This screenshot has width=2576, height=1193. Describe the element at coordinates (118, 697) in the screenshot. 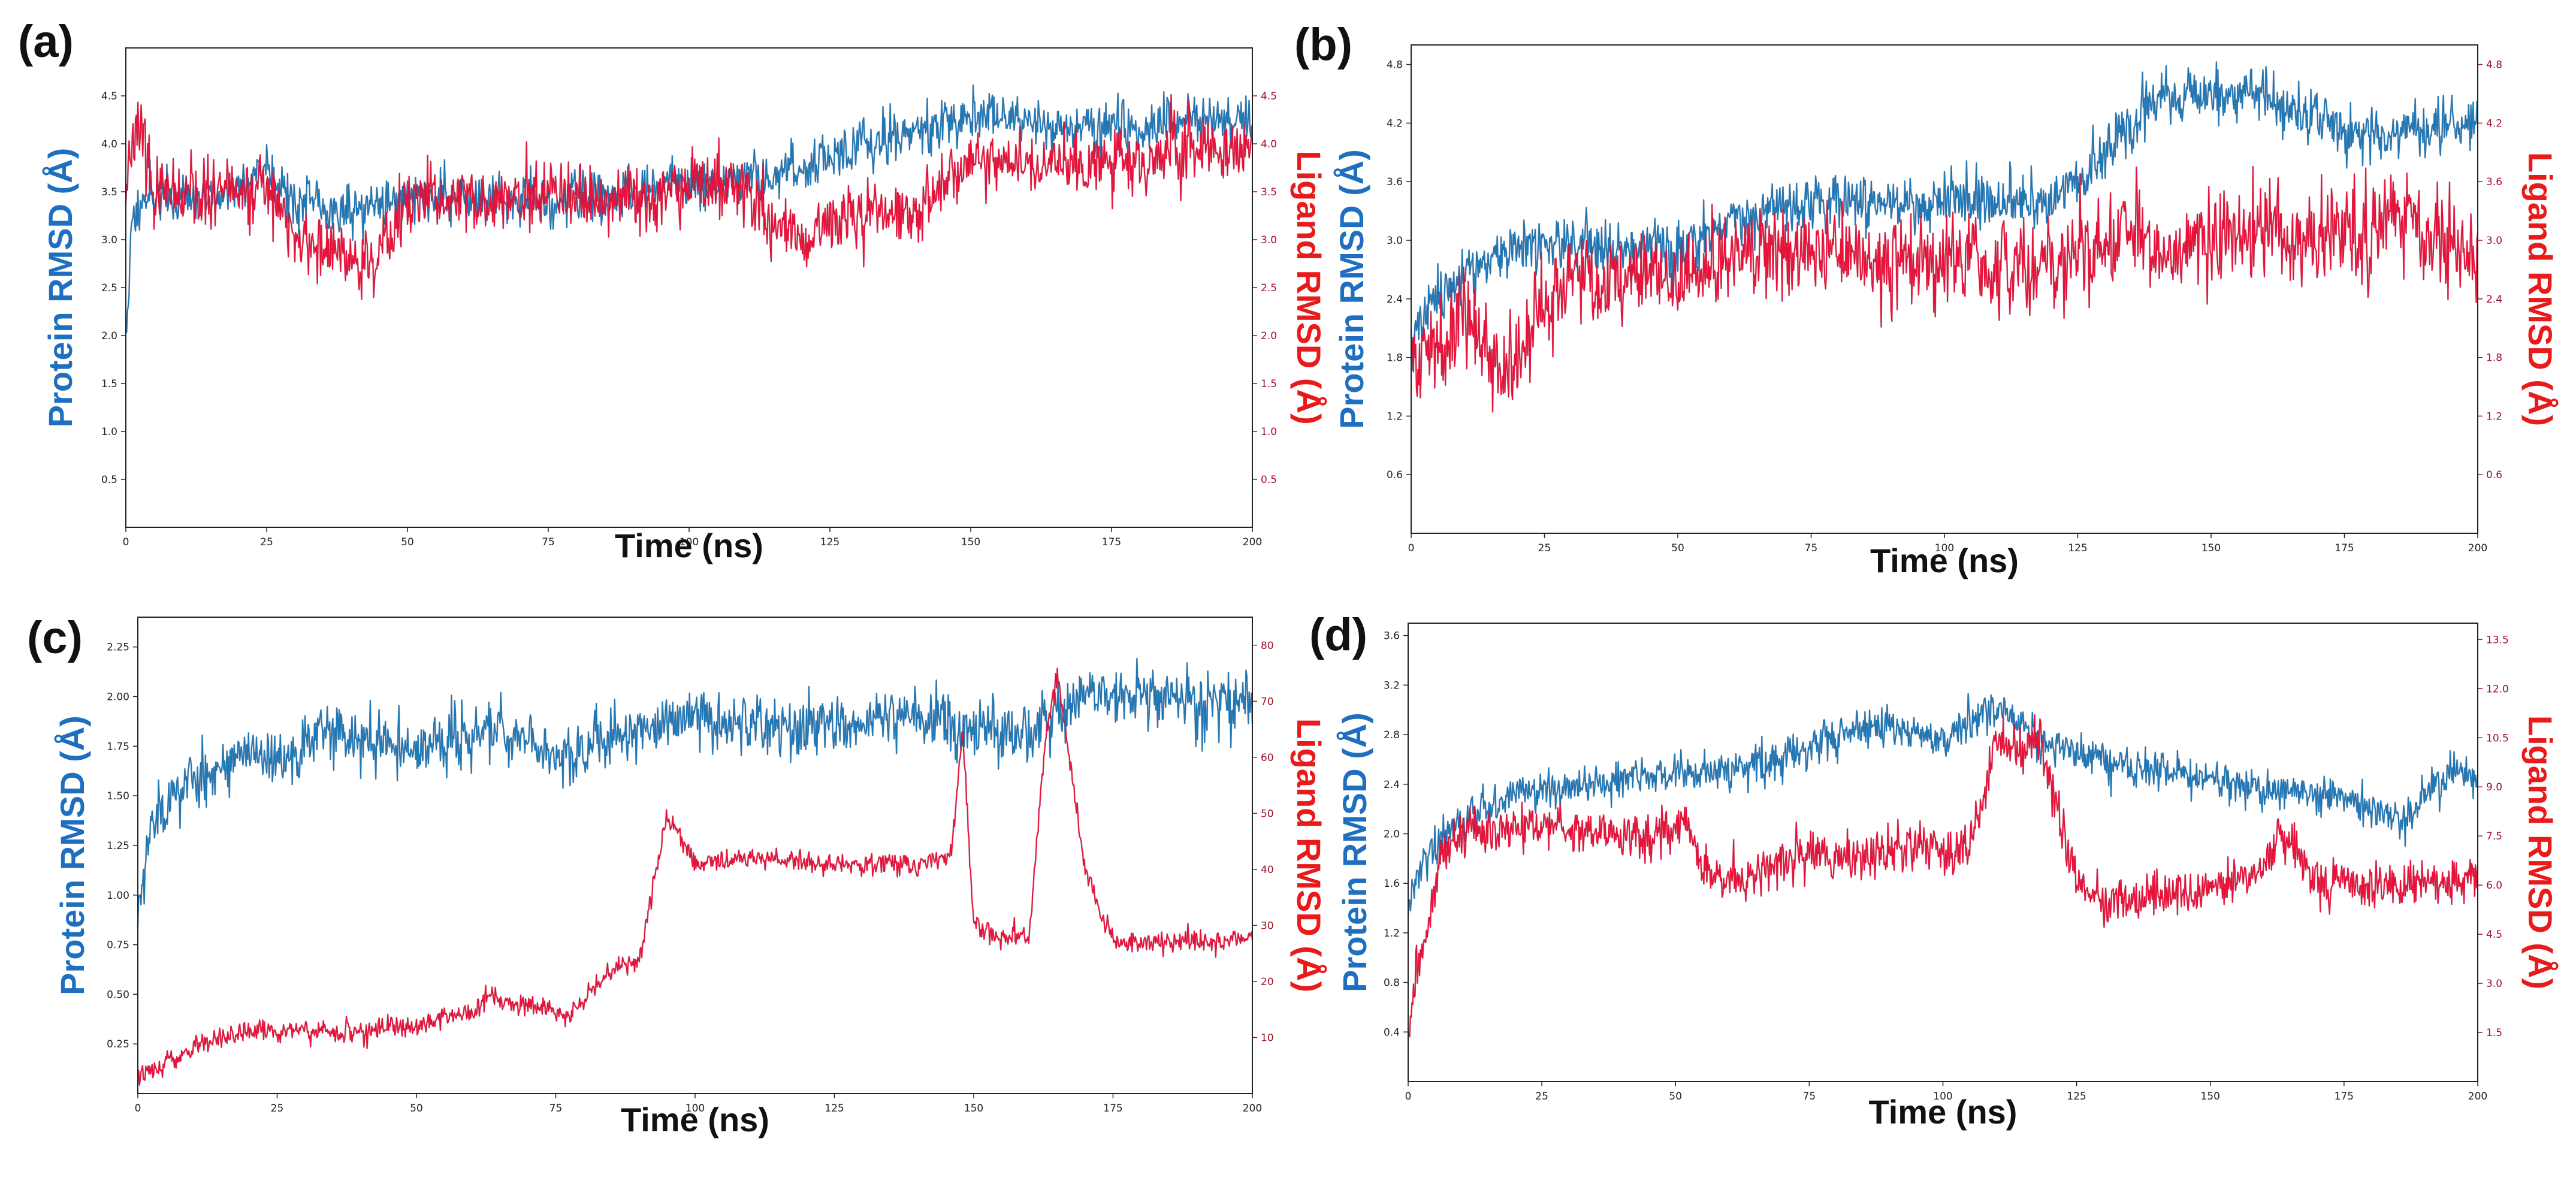

I see `panel-c-left-tick-label: 2.00` at that location.